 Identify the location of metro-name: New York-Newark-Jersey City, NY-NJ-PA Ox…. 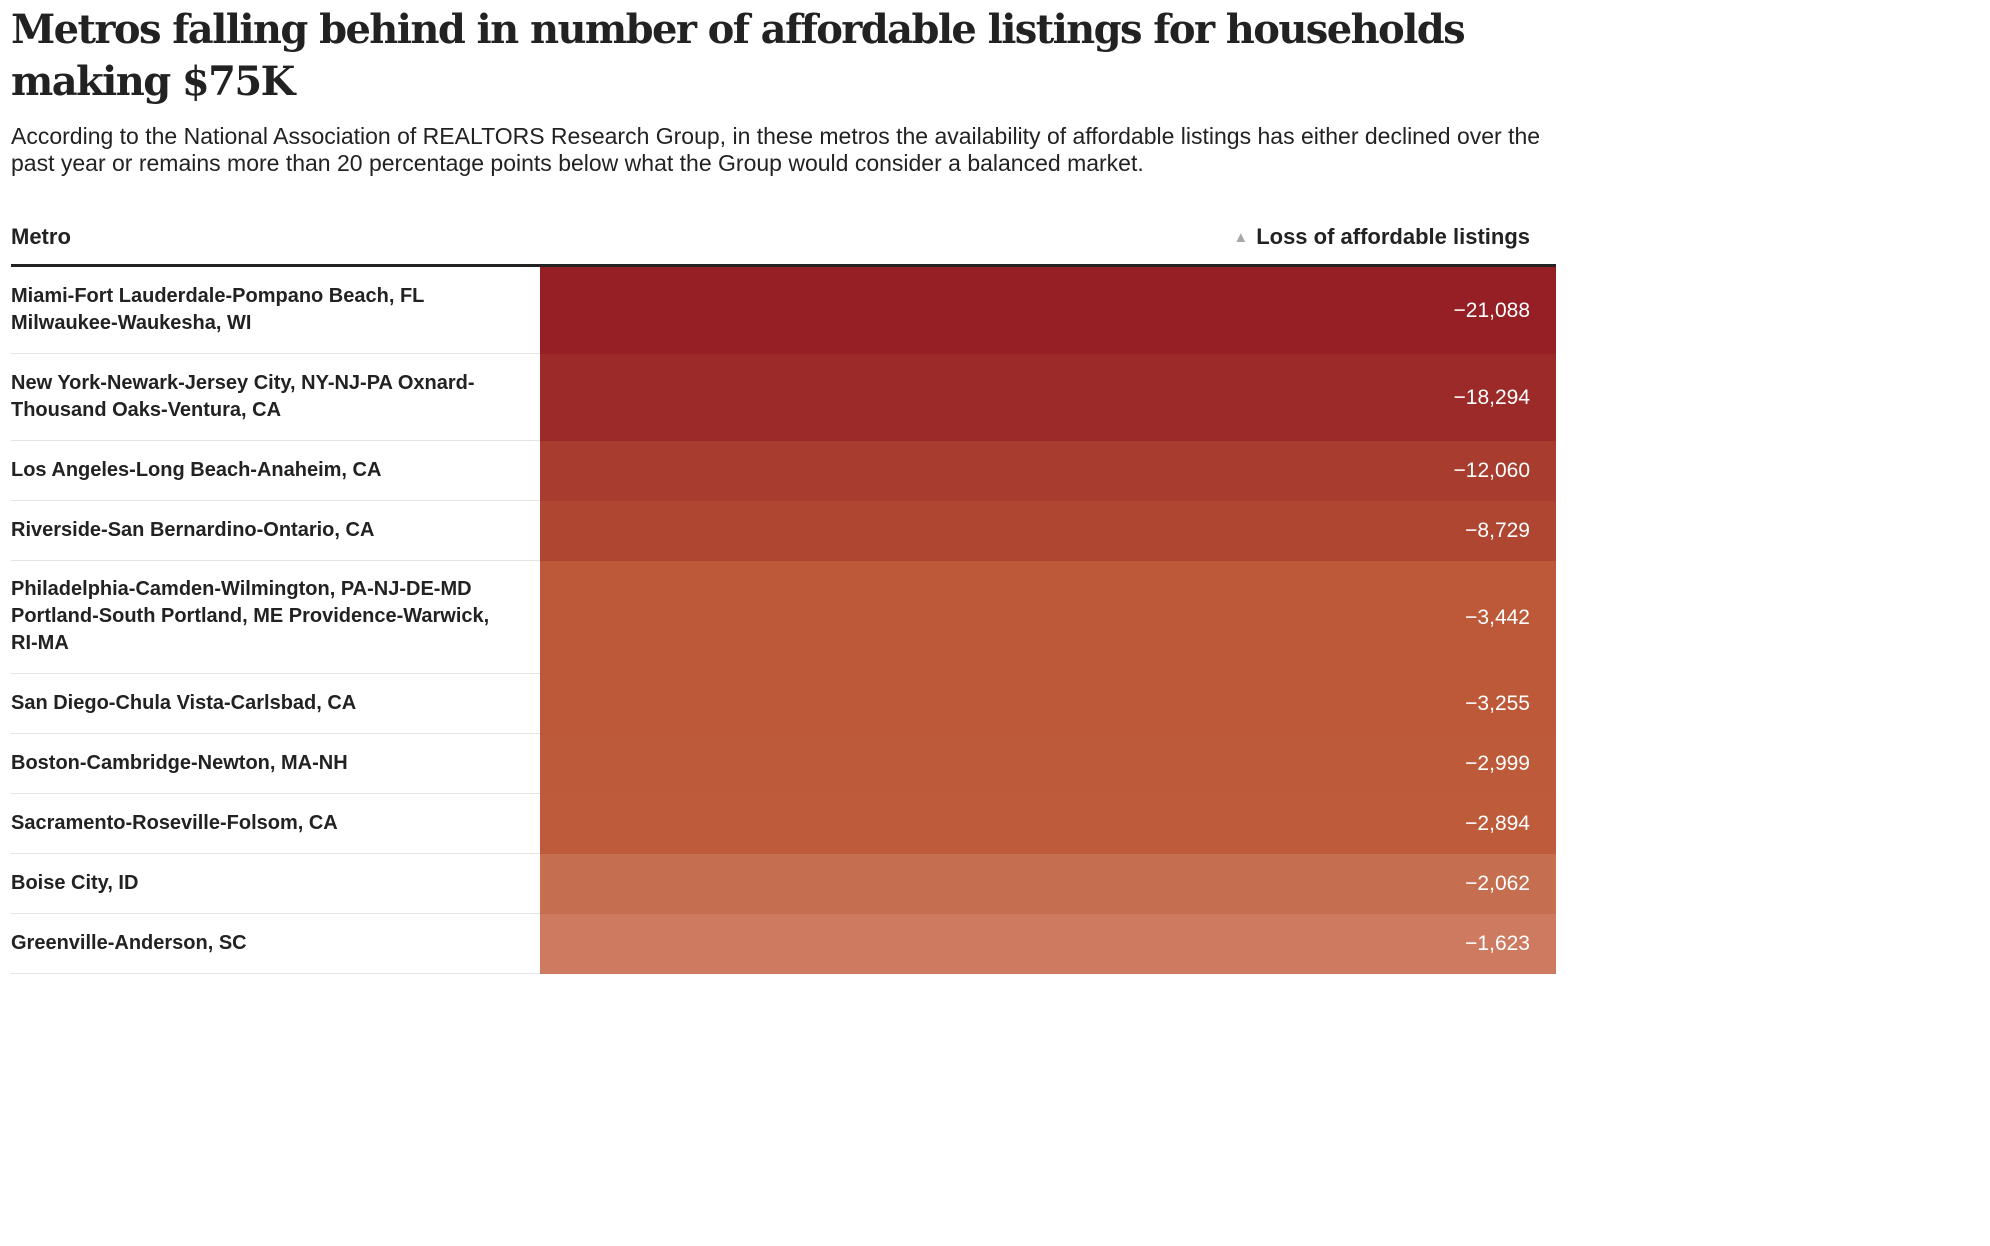
(243, 396).